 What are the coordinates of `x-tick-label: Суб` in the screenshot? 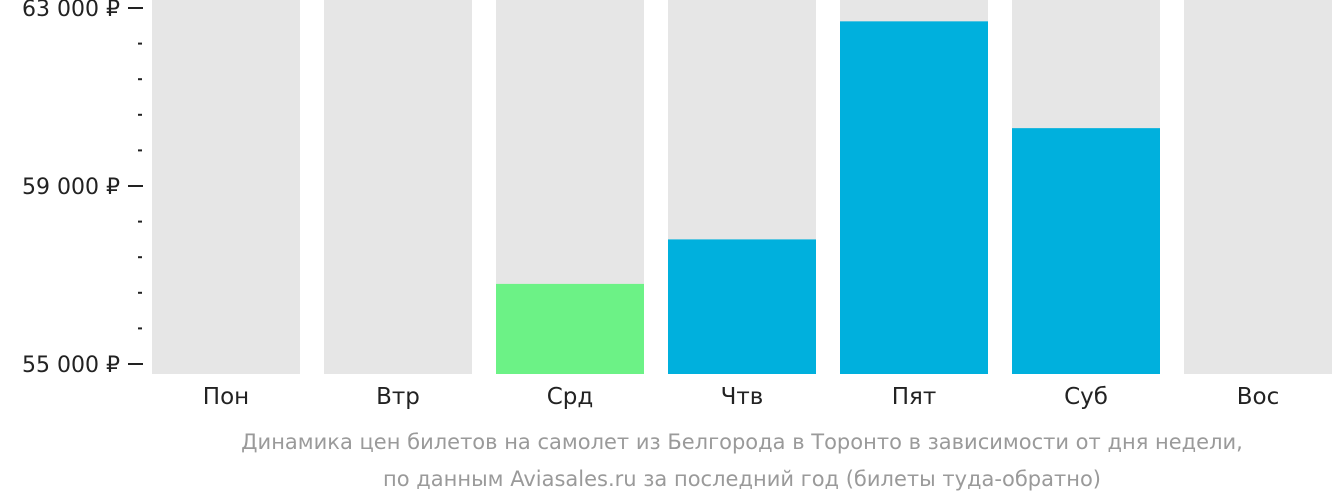 It's located at (1086, 397).